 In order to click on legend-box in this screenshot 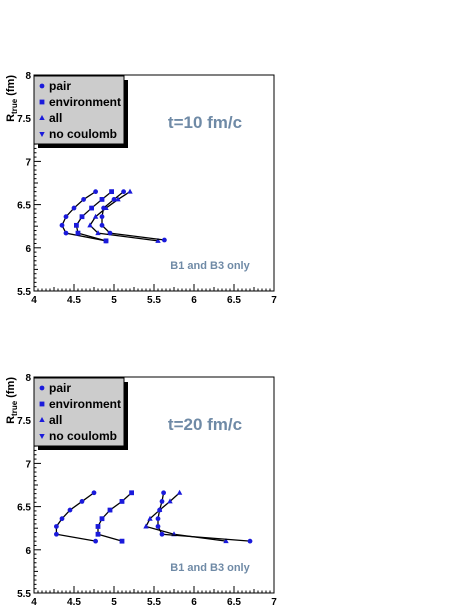, I will do `click(79, 412)`.